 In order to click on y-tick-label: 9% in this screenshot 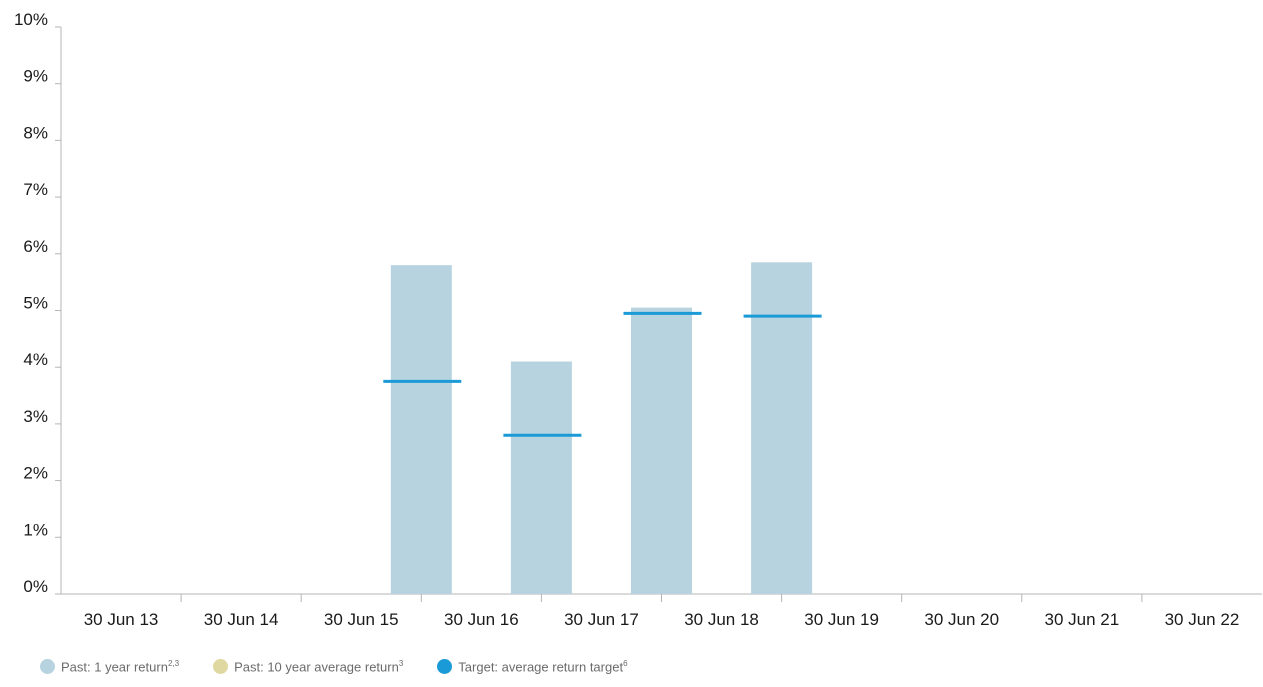, I will do `click(35, 76)`.